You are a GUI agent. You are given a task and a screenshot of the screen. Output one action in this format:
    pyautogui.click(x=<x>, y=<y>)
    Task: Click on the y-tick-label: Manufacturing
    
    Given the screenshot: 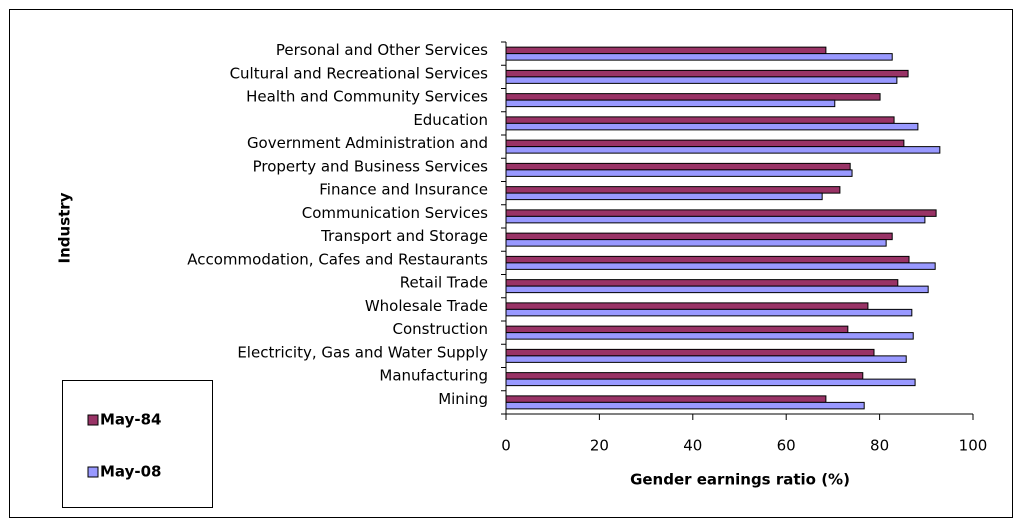 What is the action you would take?
    pyautogui.click(x=433, y=376)
    